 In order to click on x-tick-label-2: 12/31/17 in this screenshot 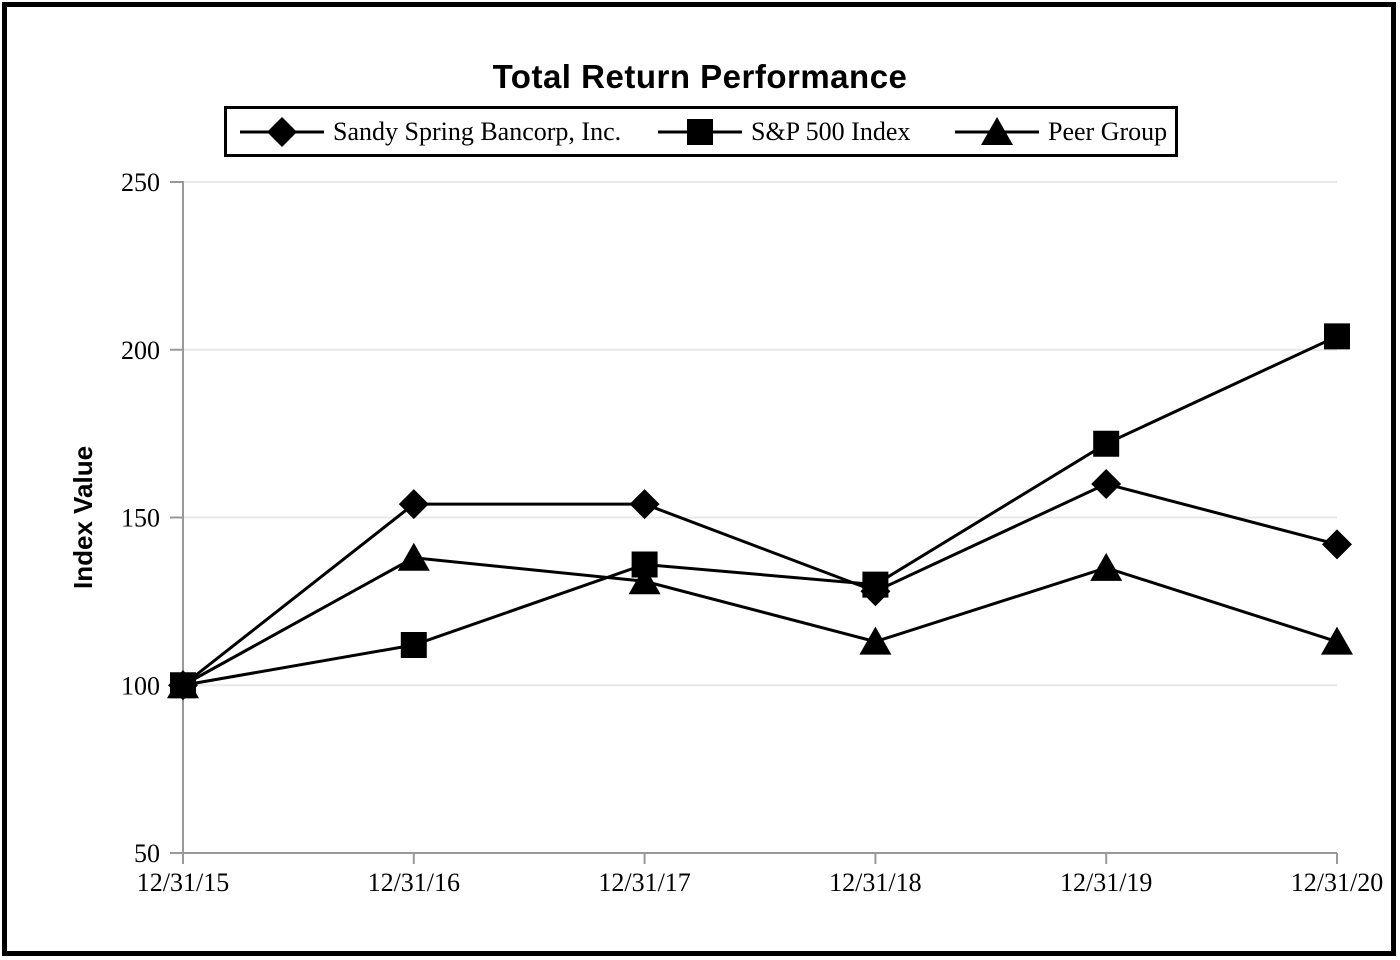, I will do `click(644, 882)`.